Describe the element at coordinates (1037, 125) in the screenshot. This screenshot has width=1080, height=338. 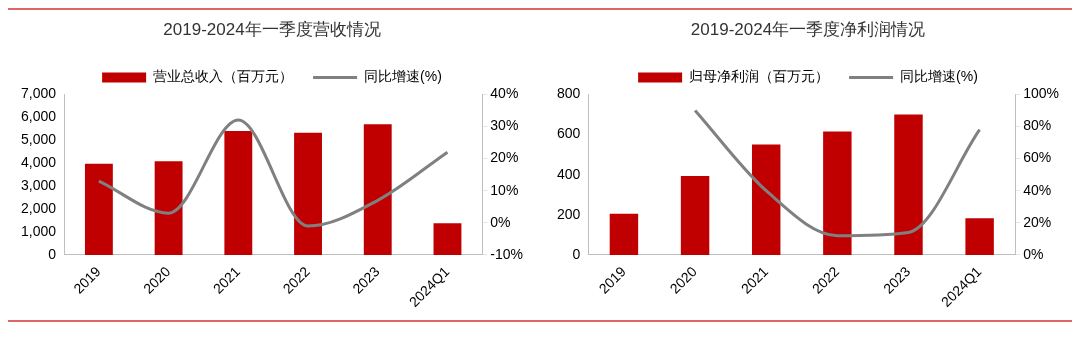
I see `y2-tick-label: 80%` at that location.